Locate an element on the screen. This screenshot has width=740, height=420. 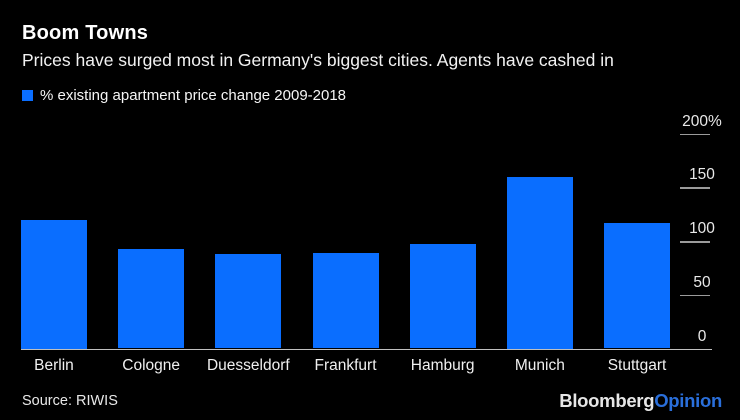
bloomberg-opinion-logo: BloombergOpinion is located at coordinates (640, 401).